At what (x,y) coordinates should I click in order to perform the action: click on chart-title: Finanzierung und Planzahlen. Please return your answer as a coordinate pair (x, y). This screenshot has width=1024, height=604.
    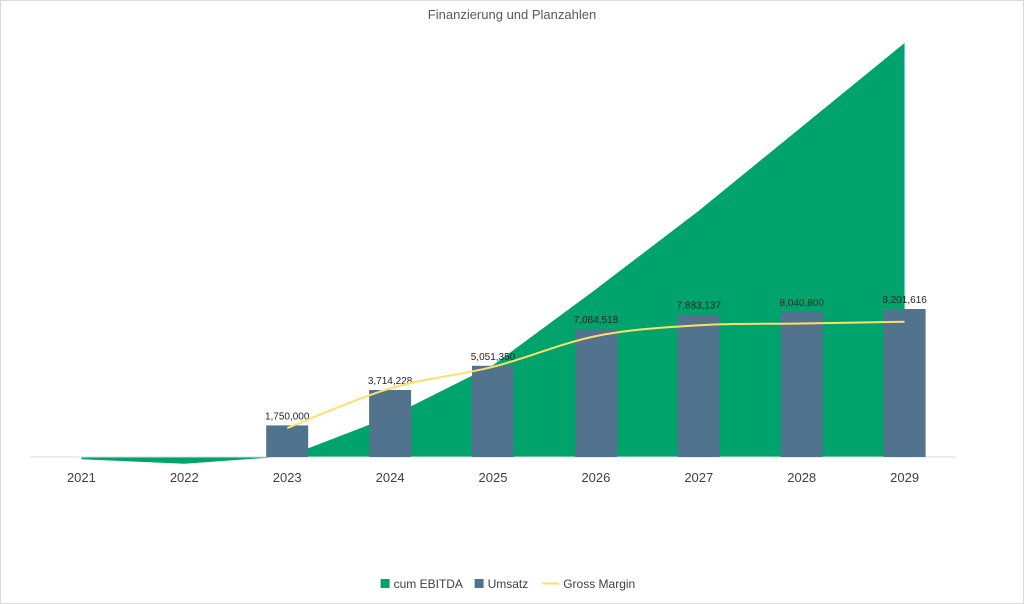
    Looking at the image, I should click on (512, 14).